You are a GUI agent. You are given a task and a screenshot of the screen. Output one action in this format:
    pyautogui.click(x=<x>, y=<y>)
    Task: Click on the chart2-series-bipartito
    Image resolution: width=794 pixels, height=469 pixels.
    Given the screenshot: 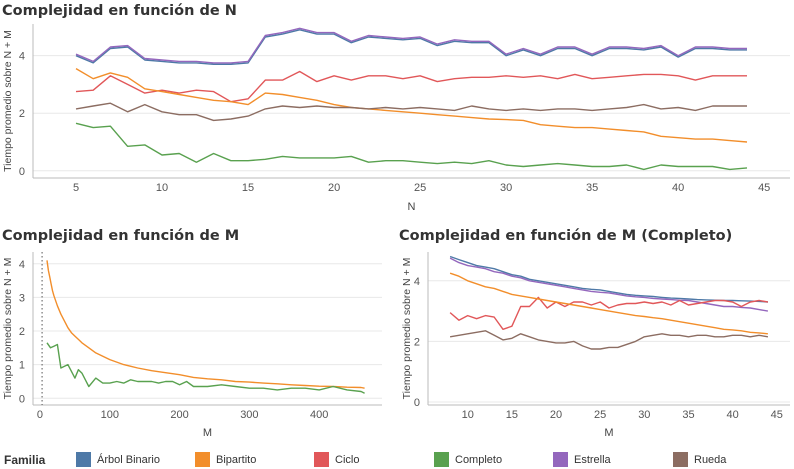 What is the action you would take?
    pyautogui.click(x=205, y=324)
    